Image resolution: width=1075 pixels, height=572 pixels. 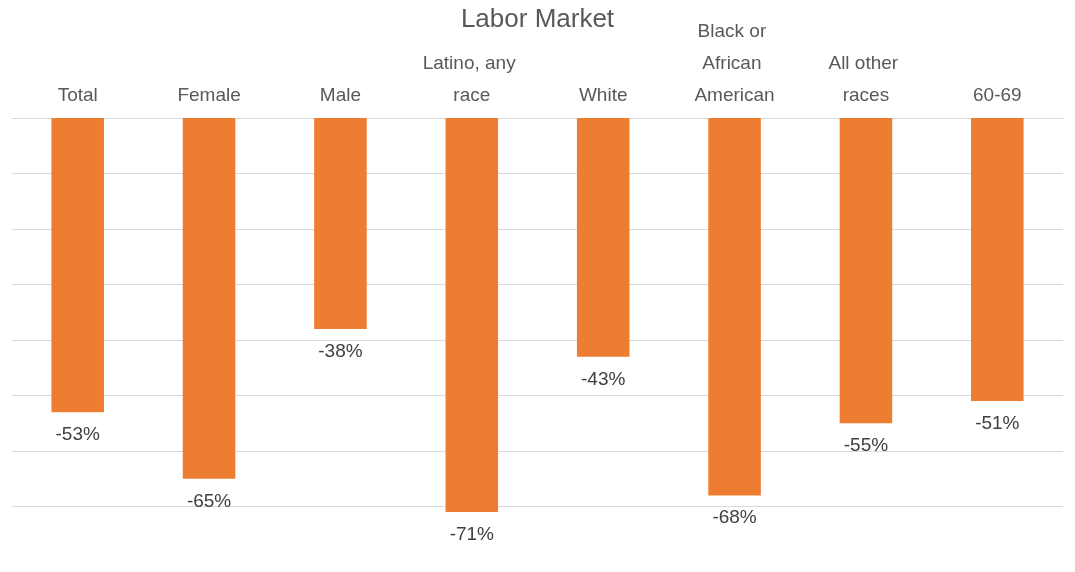 I want to click on data-label: -65%, so click(x=209, y=500).